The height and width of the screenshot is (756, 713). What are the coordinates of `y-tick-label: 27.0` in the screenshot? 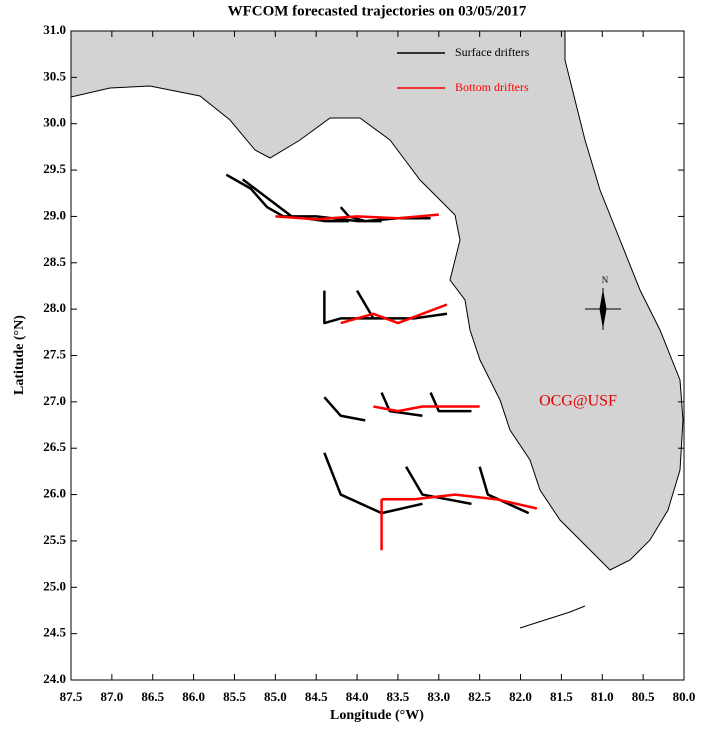 It's located at (54, 400).